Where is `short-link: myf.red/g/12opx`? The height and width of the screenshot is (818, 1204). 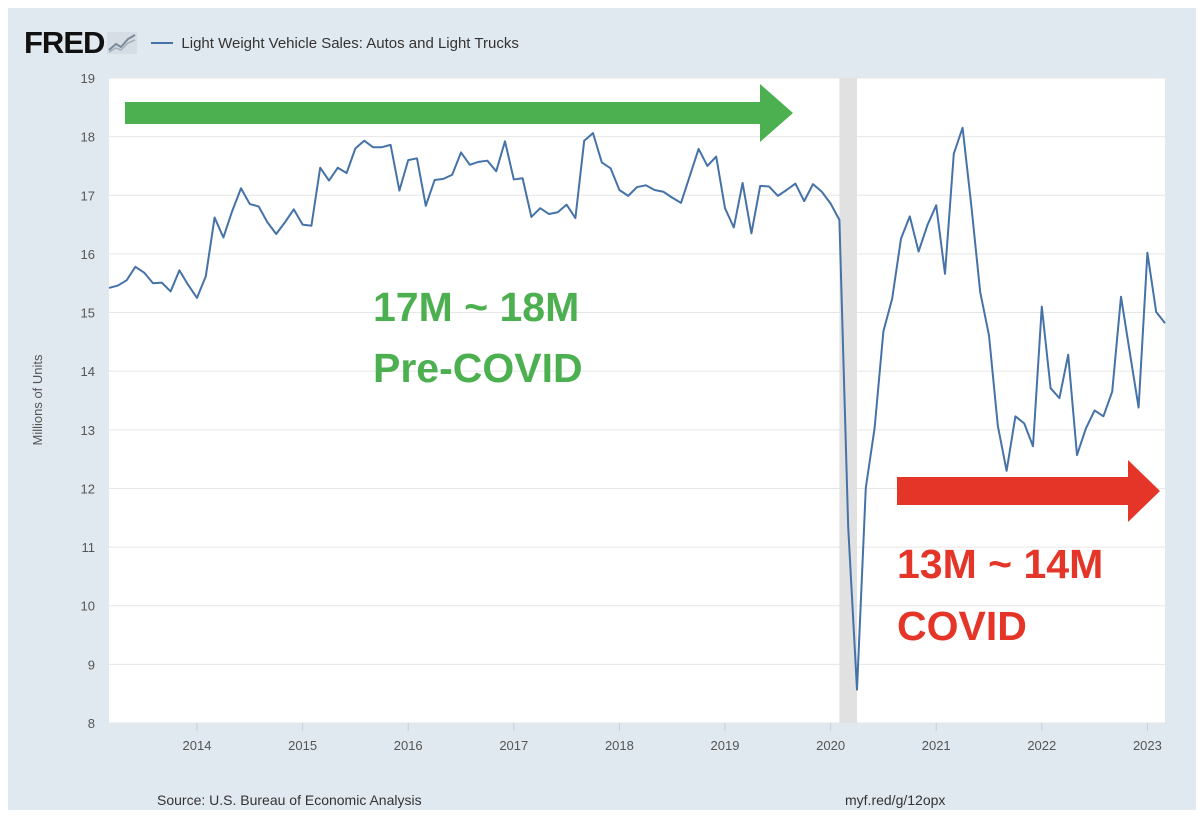 short-link: myf.red/g/12opx is located at coordinates (895, 800).